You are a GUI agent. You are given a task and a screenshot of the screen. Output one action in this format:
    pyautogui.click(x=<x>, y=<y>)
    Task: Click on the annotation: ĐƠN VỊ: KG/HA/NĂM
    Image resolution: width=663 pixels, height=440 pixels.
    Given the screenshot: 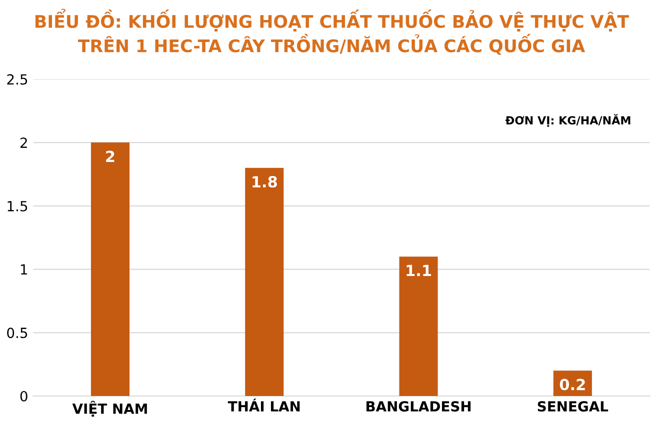 What is the action you would take?
    pyautogui.click(x=567, y=120)
    